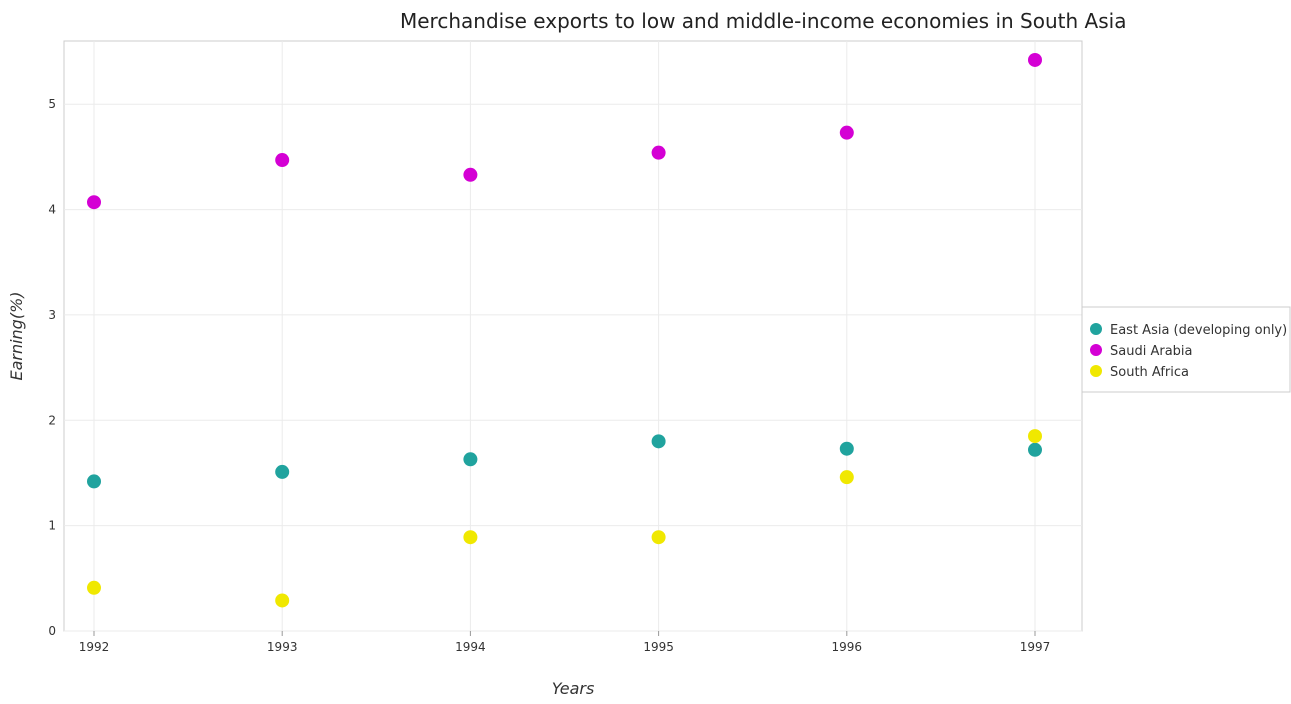  I want to click on x-tick-label: 1996, so click(847, 647).